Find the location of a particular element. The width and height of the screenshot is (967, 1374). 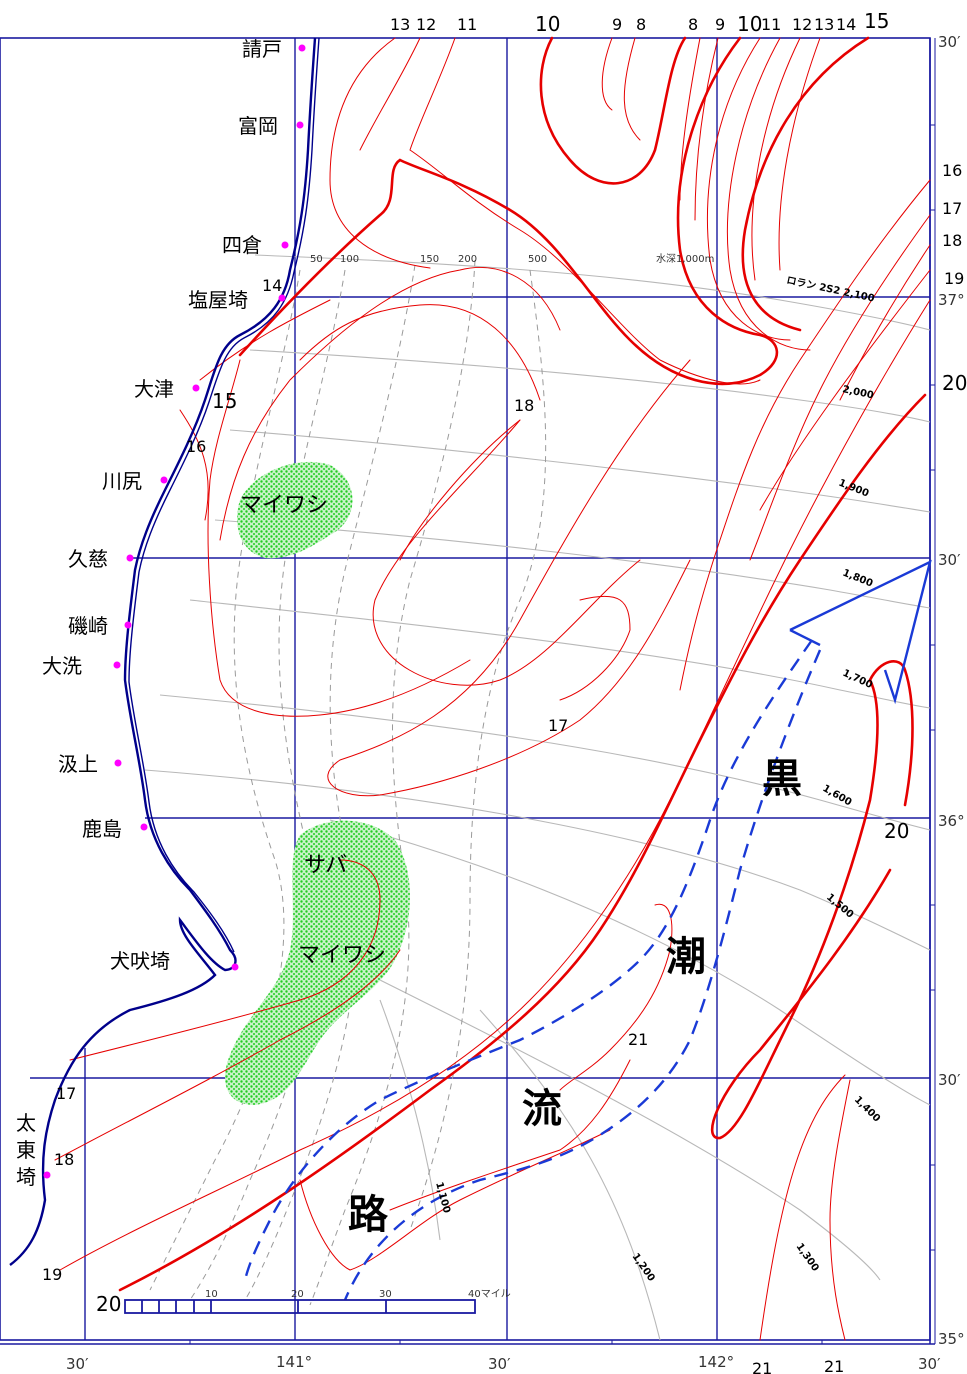

iso-label-bottom-21a: 21 is located at coordinates (762, 1366).